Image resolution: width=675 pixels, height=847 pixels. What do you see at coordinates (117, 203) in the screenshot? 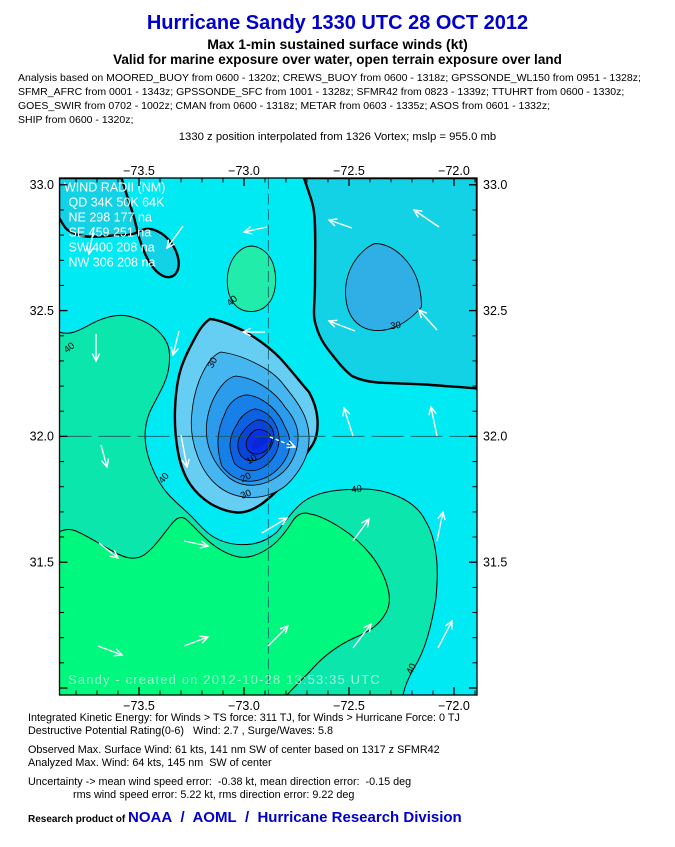
I see `svg-text: QD 34K 50K 64K` at bounding box center [117, 203].